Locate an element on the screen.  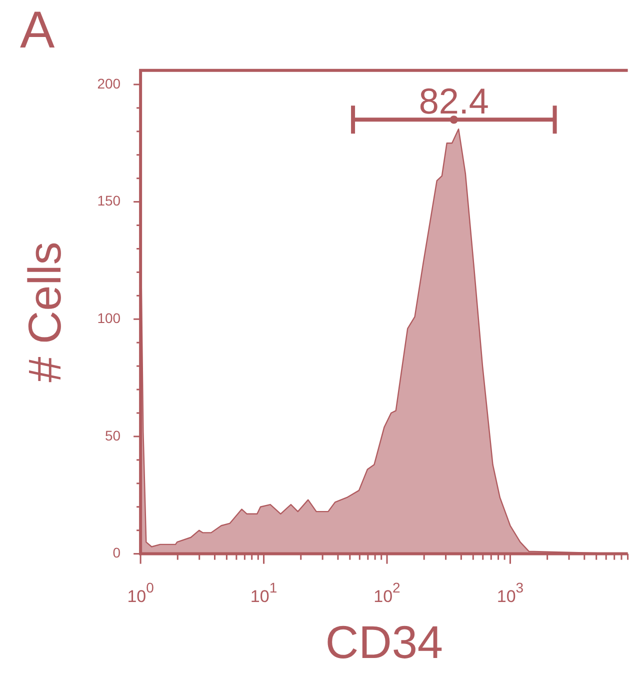
y-tick-label: 150 is located at coordinates (109, 200).